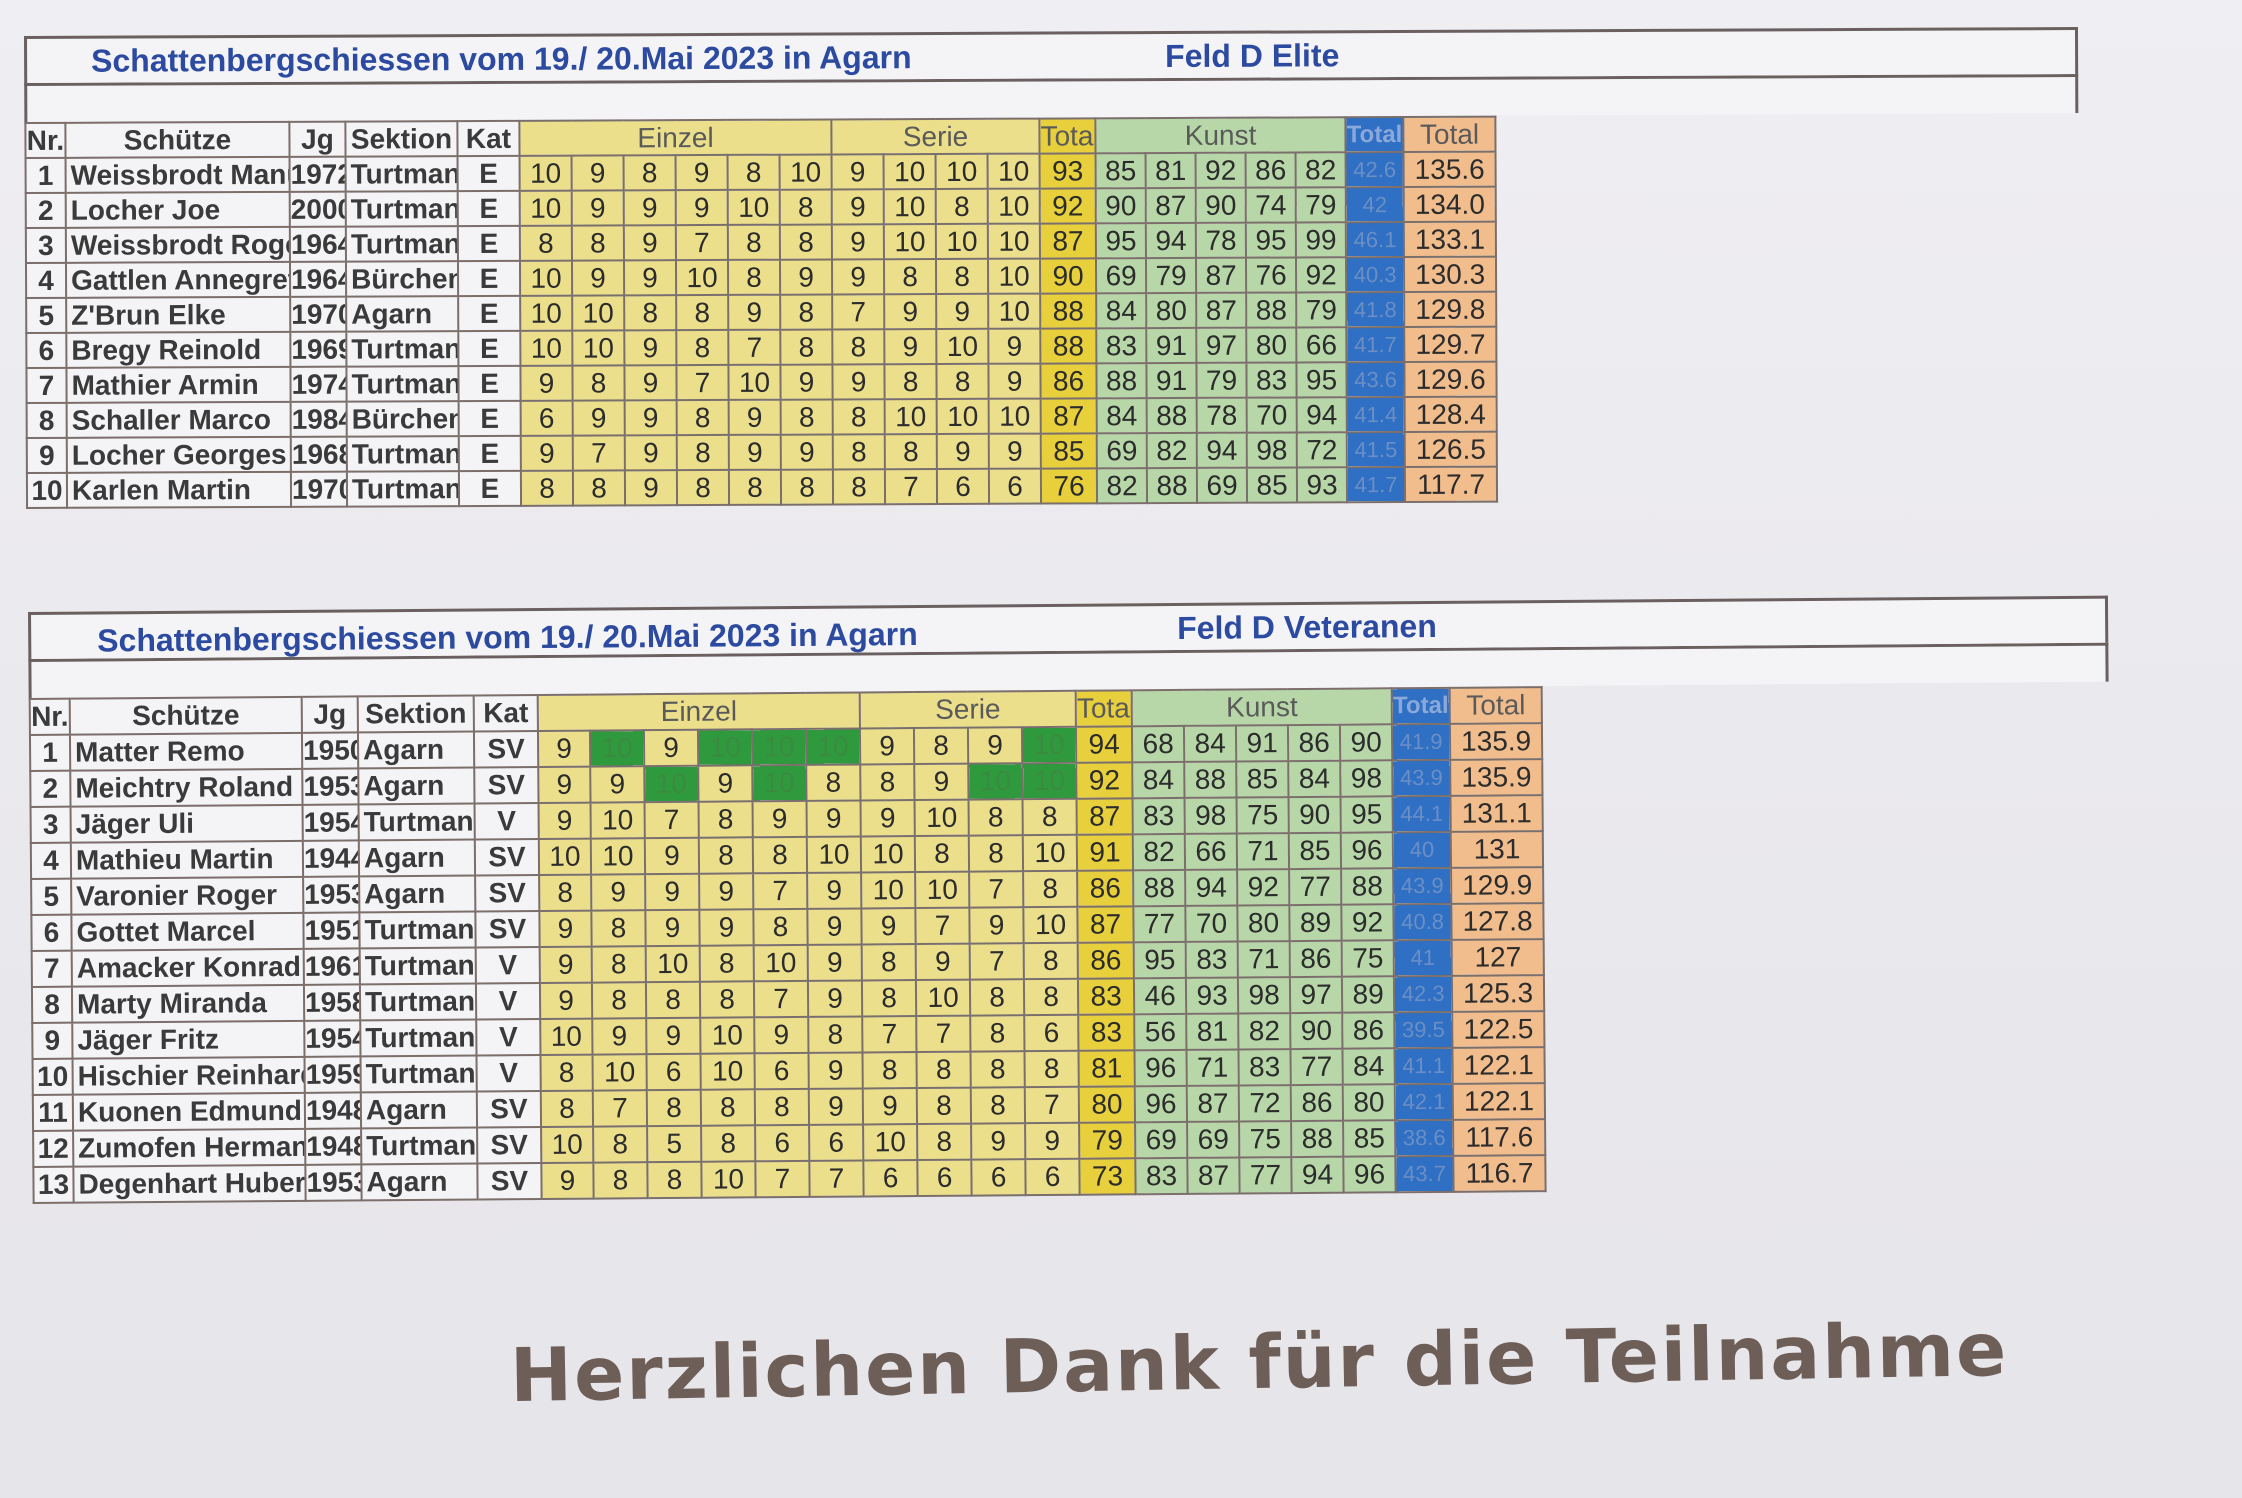  What do you see at coordinates (1423, 1030) in the screenshot?
I see `row-kunst-total: 39.5` at bounding box center [1423, 1030].